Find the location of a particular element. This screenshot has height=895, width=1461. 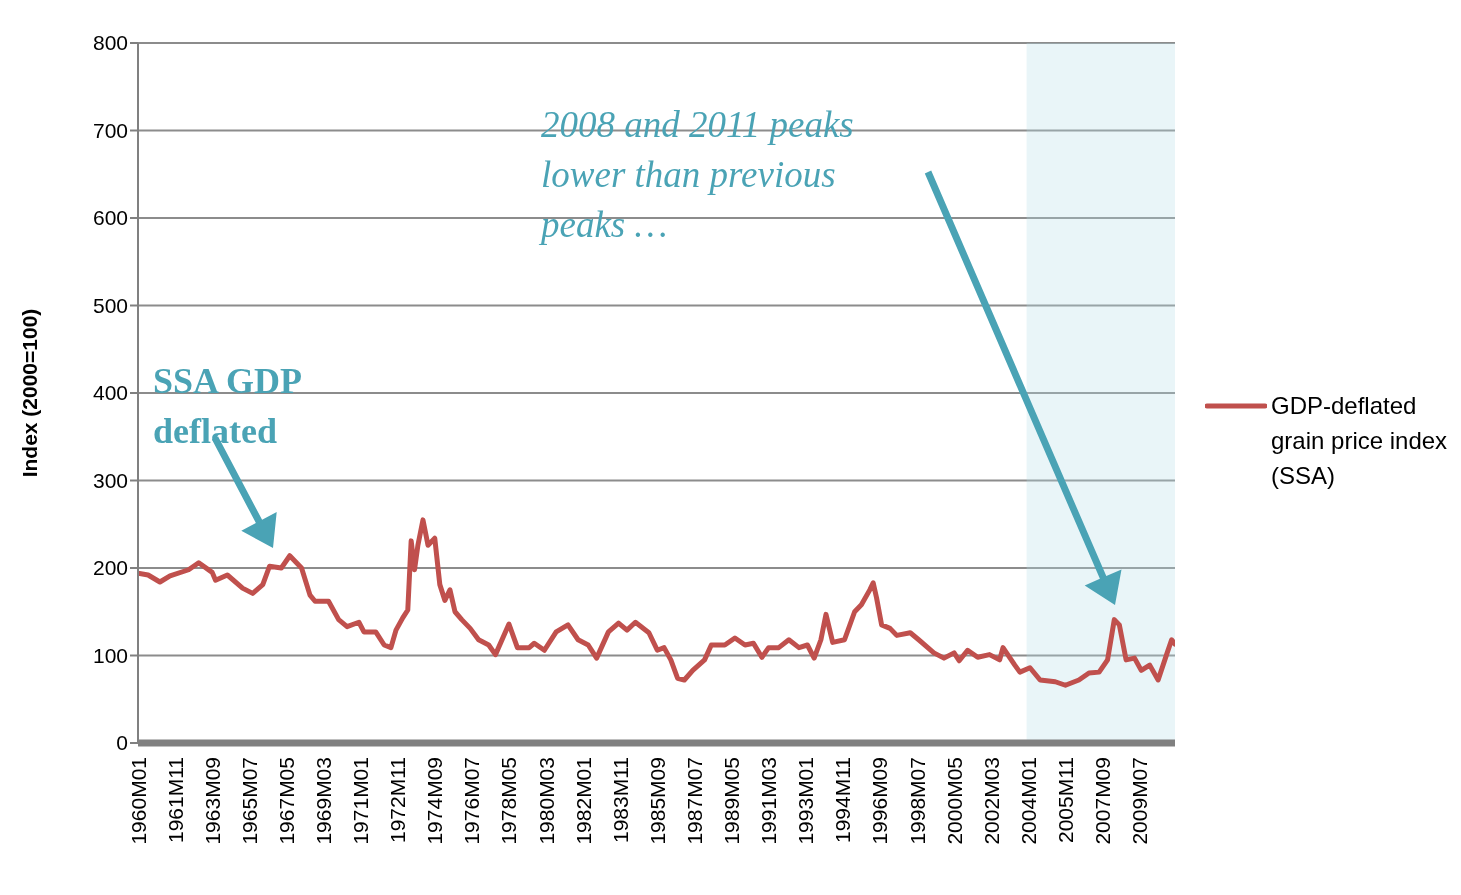

y-tick-label: 600 is located at coordinates (110, 218).